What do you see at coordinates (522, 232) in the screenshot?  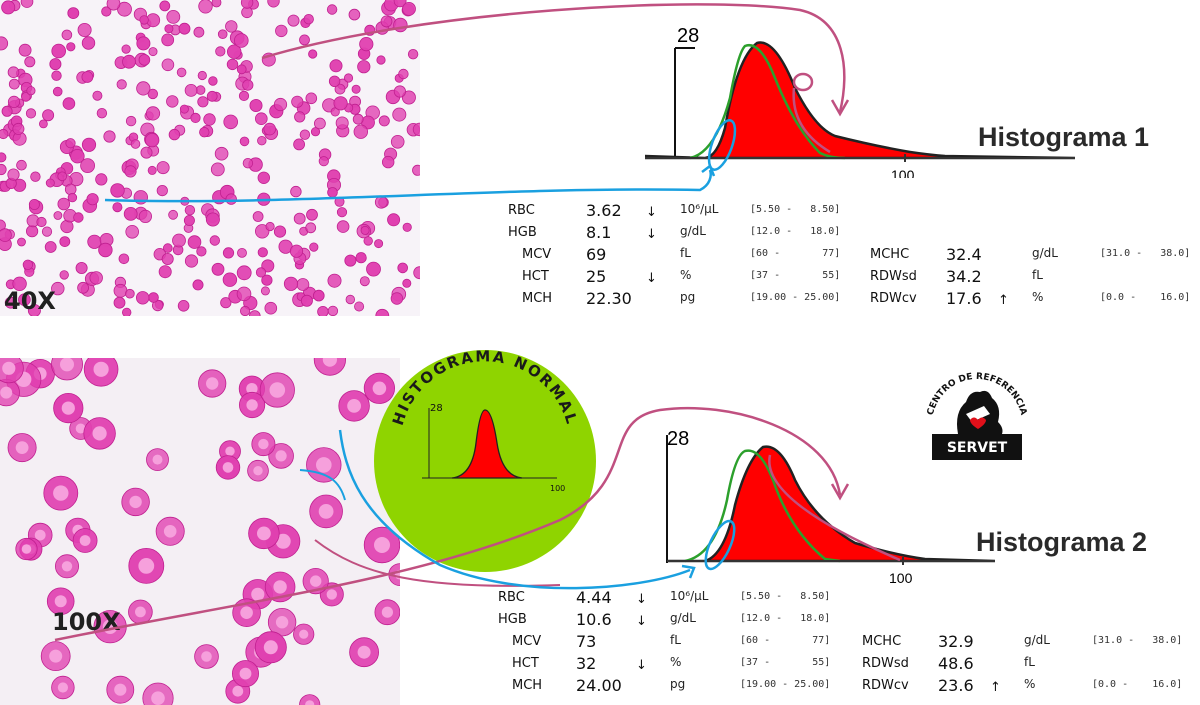 I see `lab-hgb-label: HGB` at bounding box center [522, 232].